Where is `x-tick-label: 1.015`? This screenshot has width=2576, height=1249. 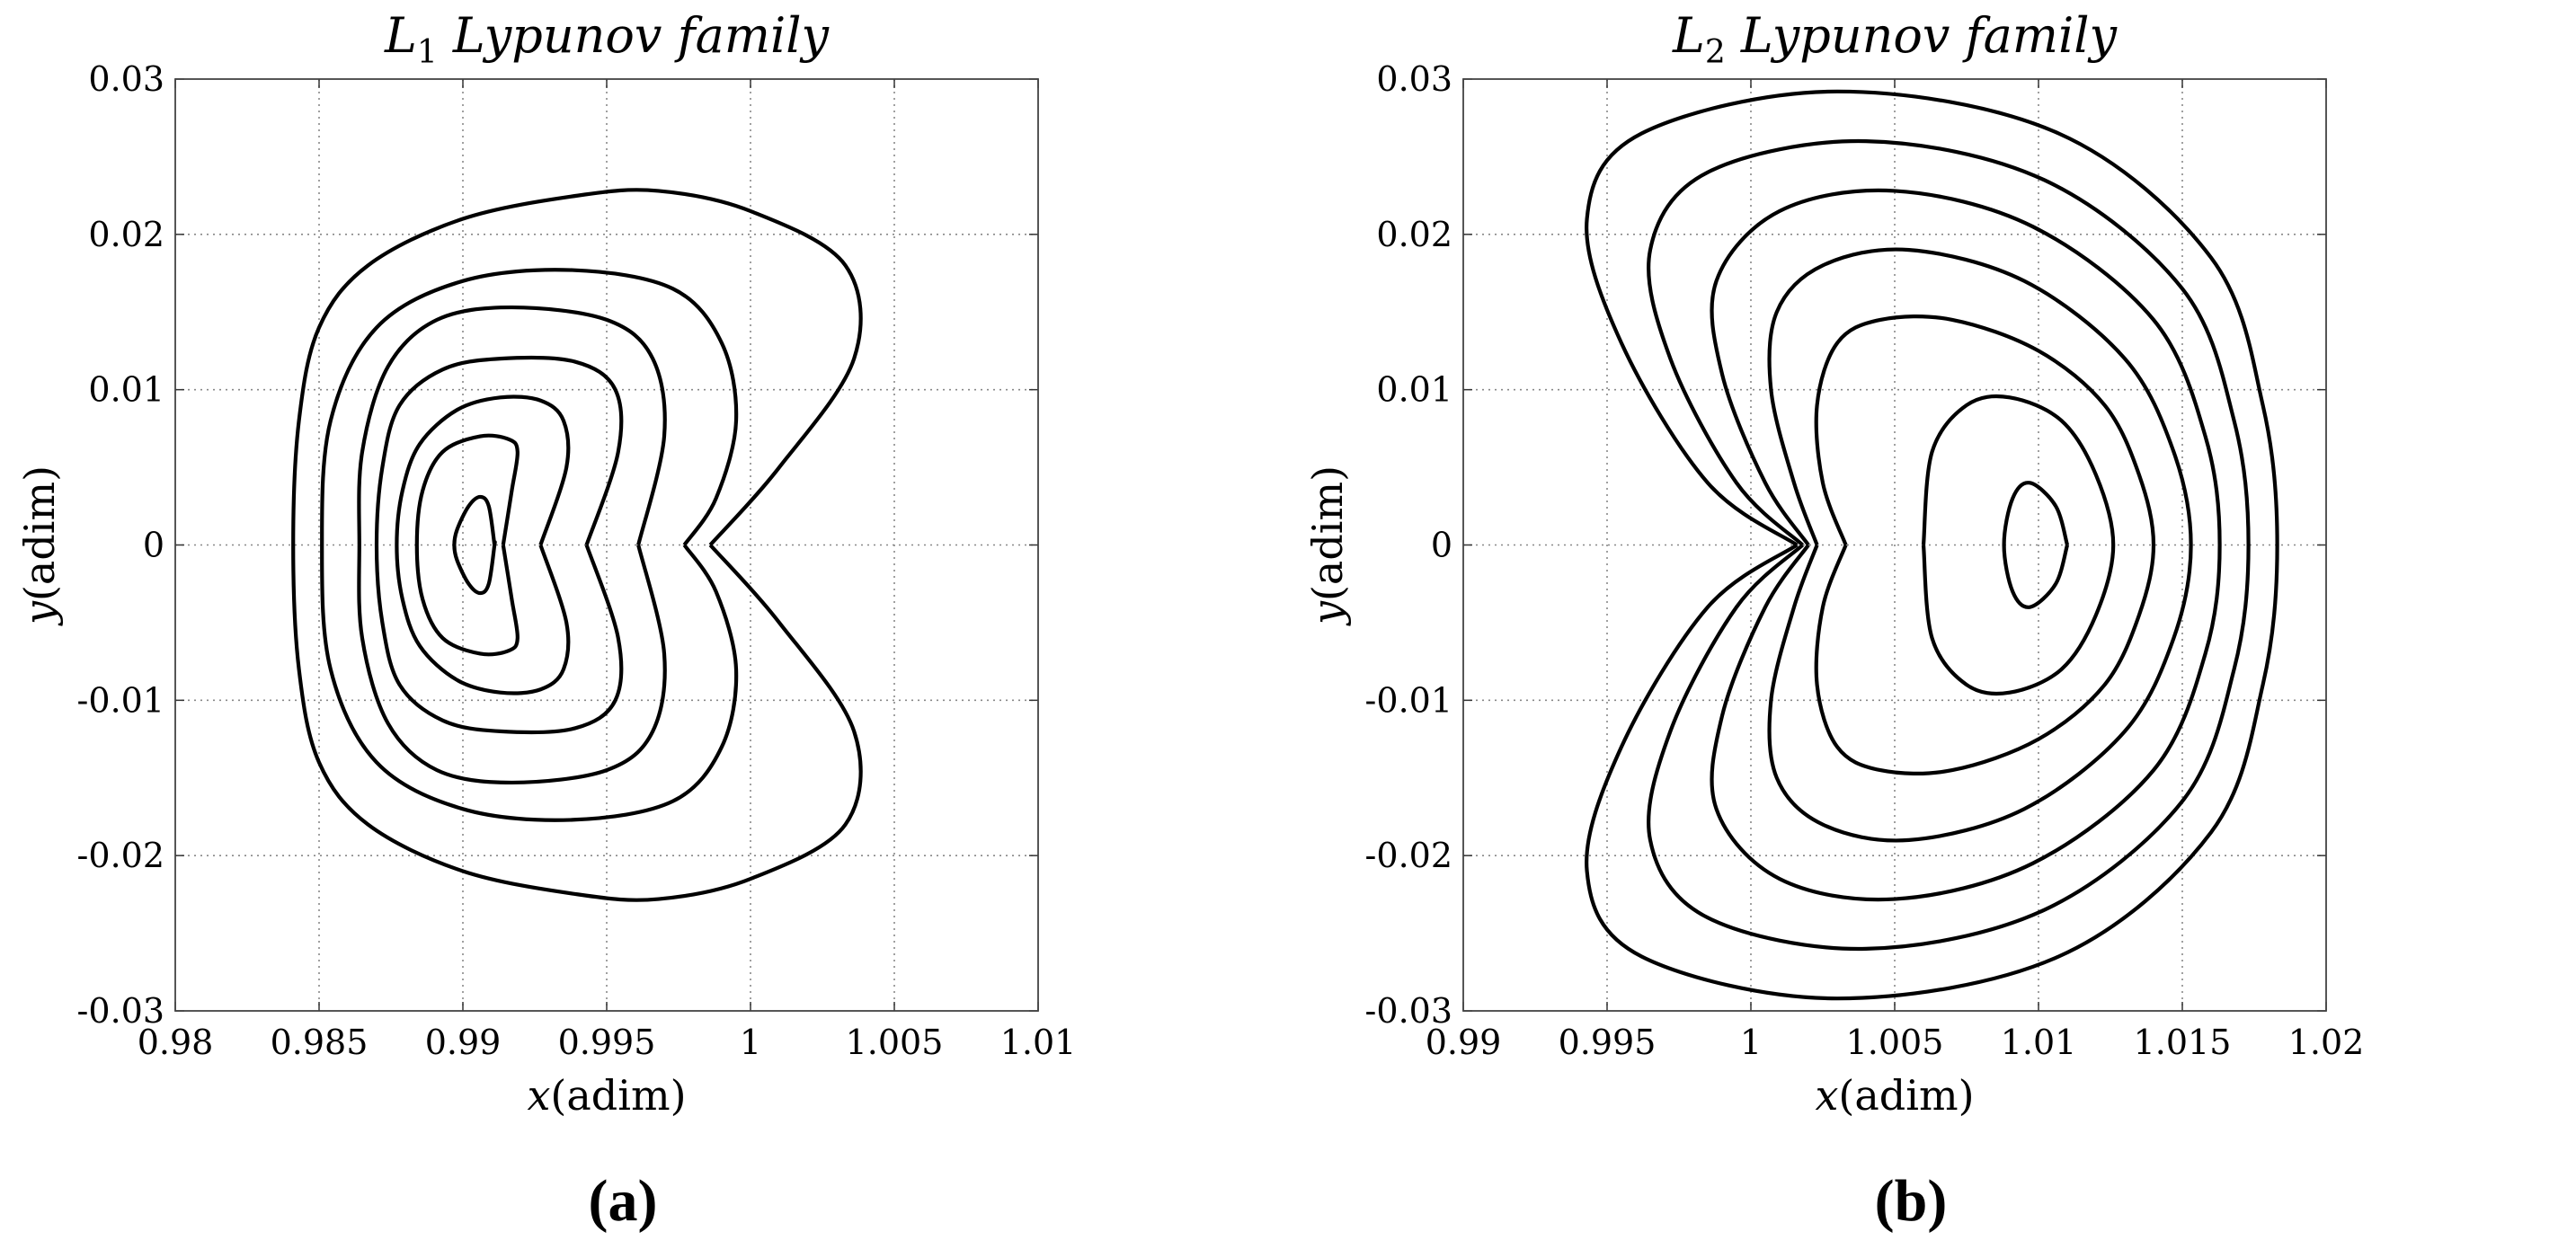 x-tick-label: 1.015 is located at coordinates (2183, 1042).